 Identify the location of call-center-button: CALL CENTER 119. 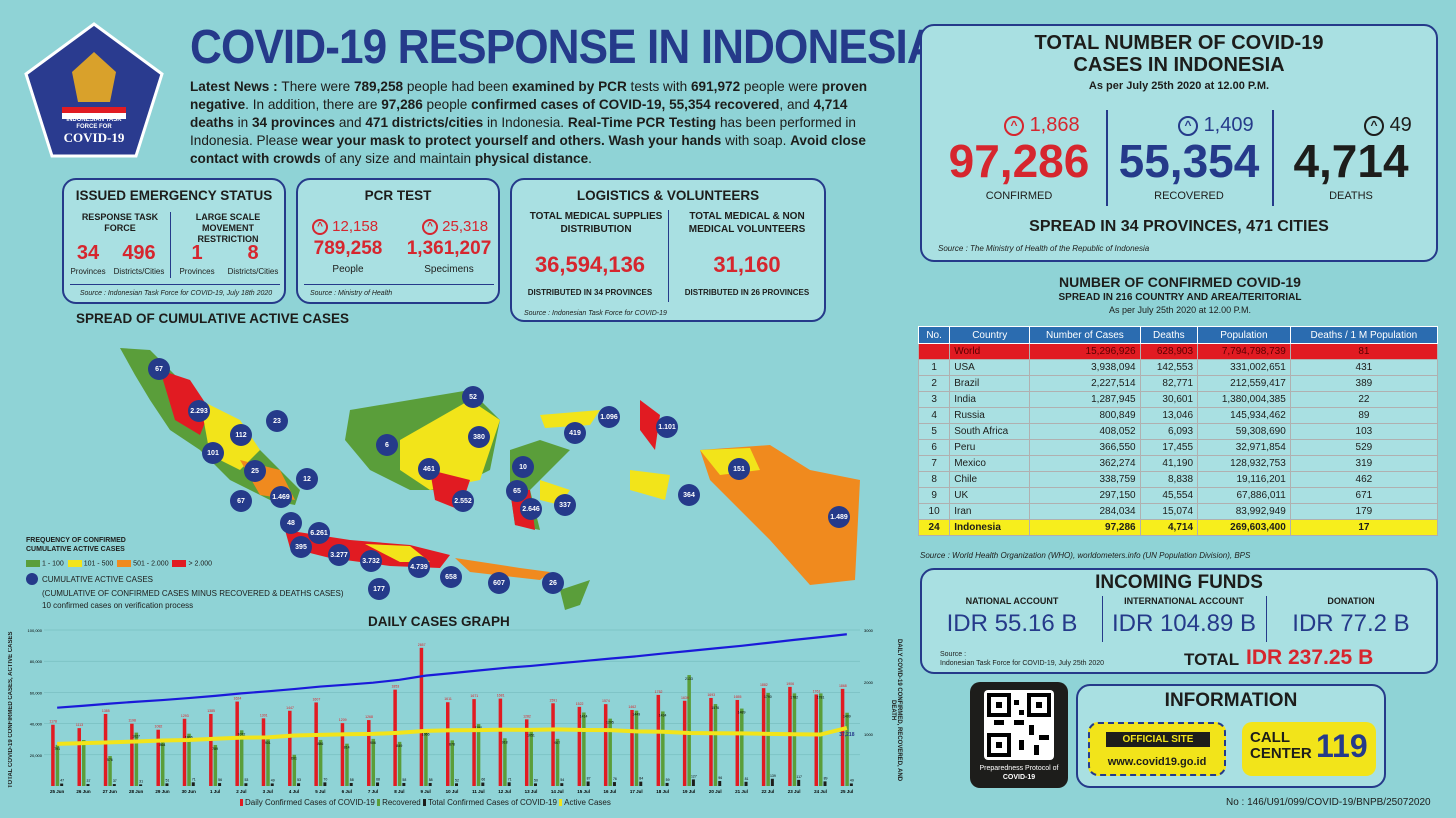
(1309, 749).